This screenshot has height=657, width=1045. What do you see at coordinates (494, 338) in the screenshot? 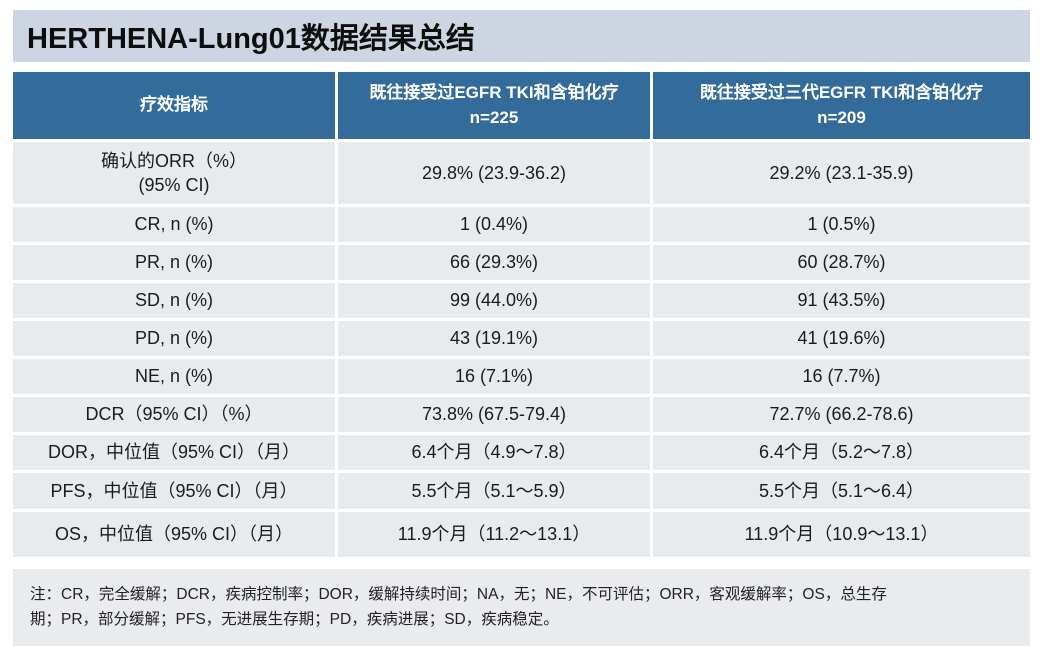
I see `value-cell-cohort1: 43 (19.1%)` at bounding box center [494, 338].